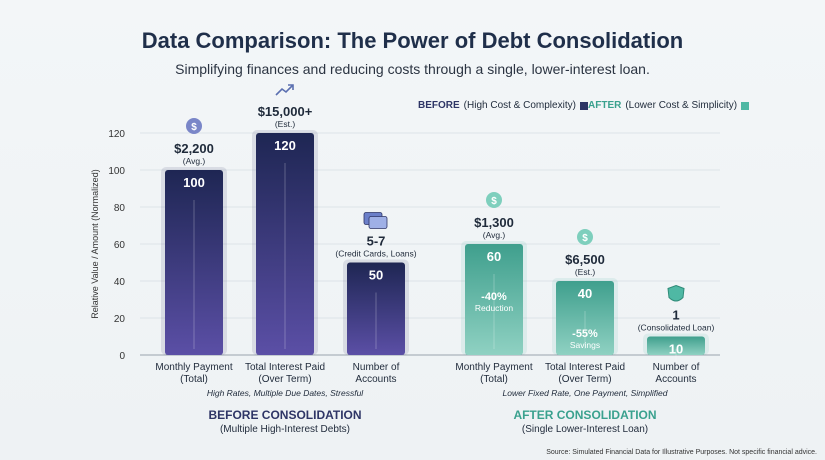  Describe the element at coordinates (605, 105) in the screenshot. I see `legend-after-label: AFTER` at that location.